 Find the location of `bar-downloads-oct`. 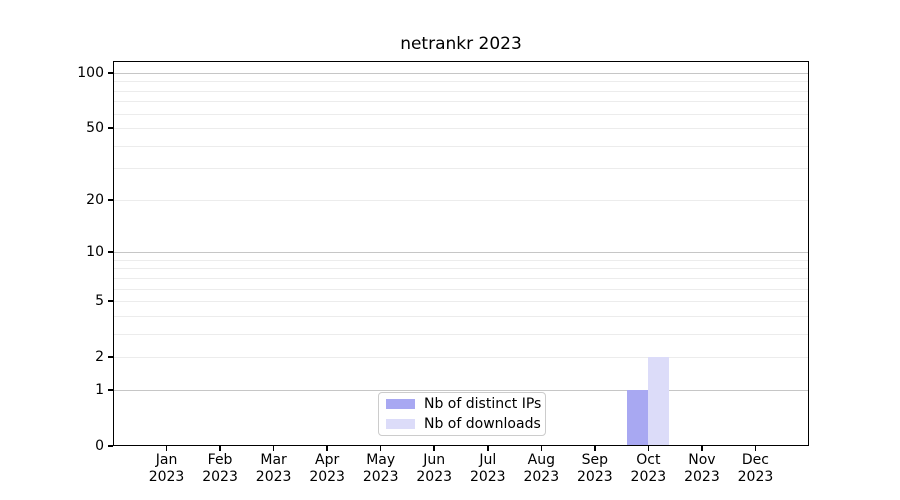

bar-downloads-oct is located at coordinates (659, 401).